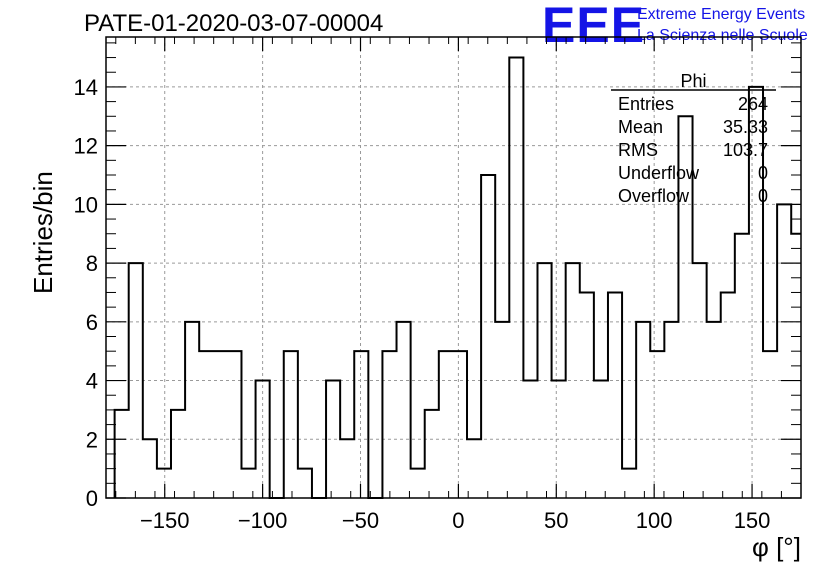  What do you see at coordinates (659, 173) in the screenshot?
I see `stats-label: Underflow` at bounding box center [659, 173].